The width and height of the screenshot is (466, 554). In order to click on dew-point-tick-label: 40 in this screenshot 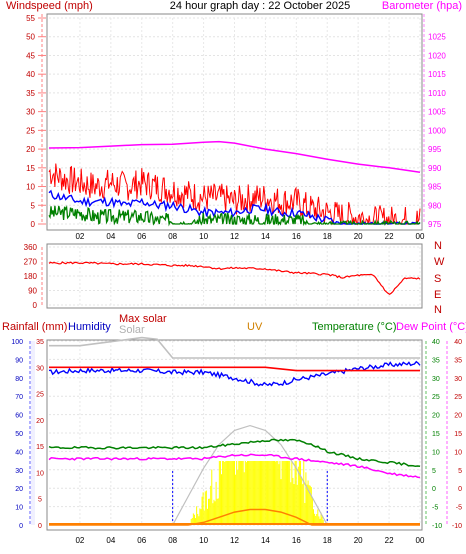, I will do `click(458, 342)`.